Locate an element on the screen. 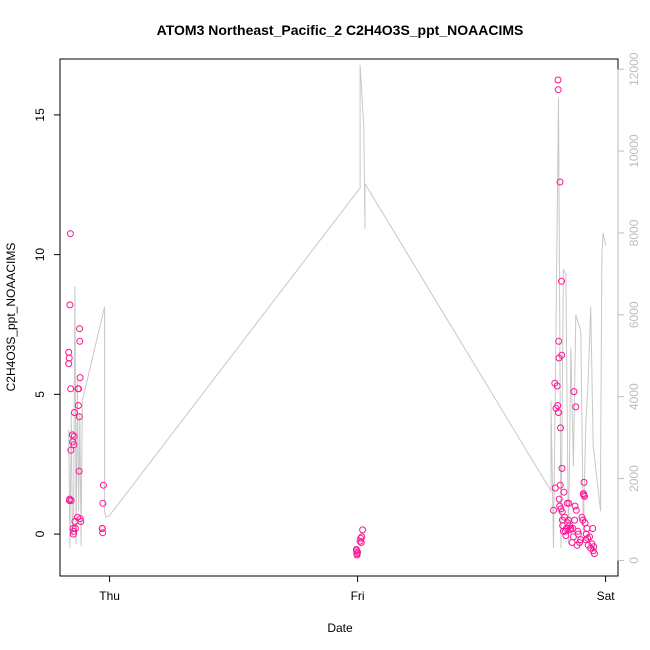 The height and width of the screenshot is (650, 650). y-tick-label: 10 is located at coordinates (40, 255).